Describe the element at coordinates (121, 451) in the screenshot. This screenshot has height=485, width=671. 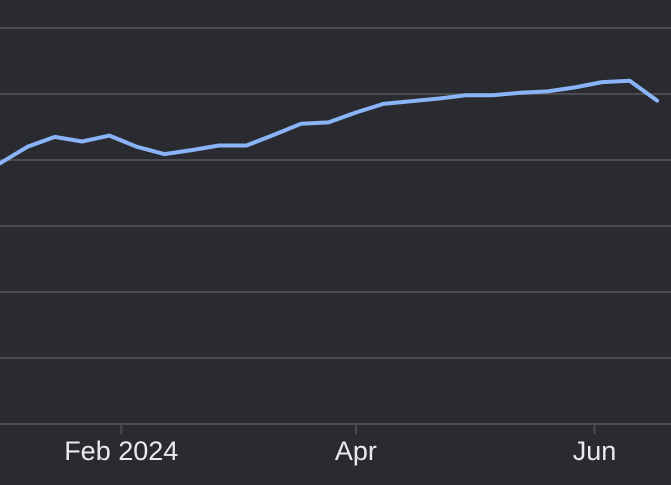
I see `x-tick-label: Feb 2024` at that location.